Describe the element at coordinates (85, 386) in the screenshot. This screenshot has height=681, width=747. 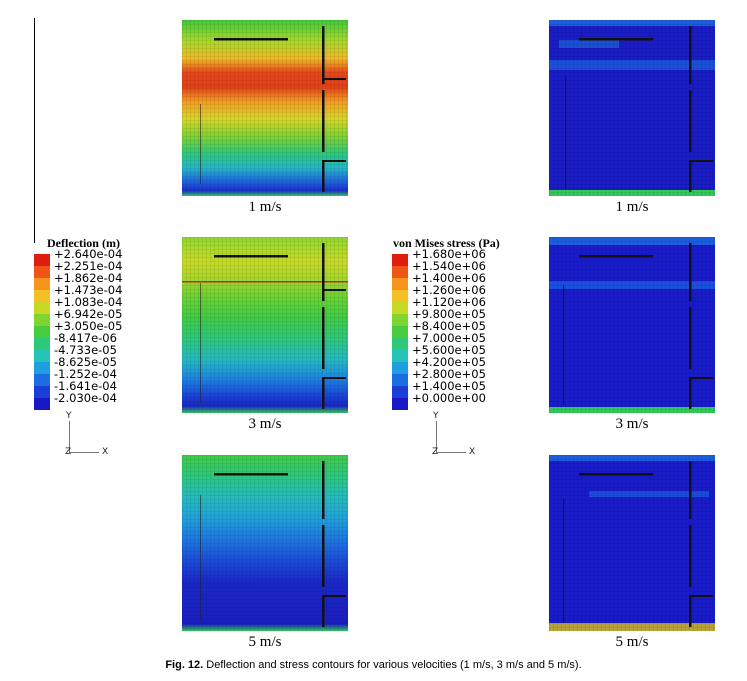
I see `deflection-legend-value: -1.641e-04` at that location.